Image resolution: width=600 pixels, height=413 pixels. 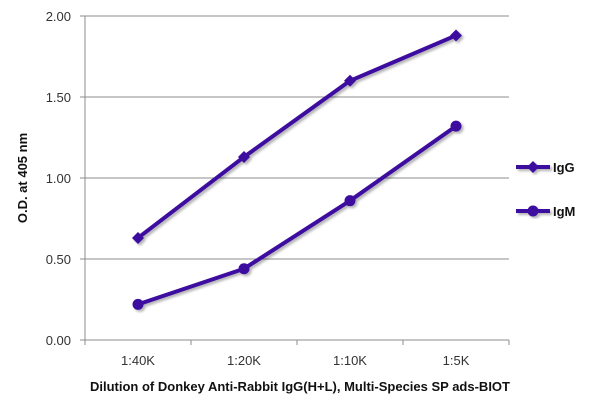 I want to click on legend-item-igg, so click(x=533, y=167).